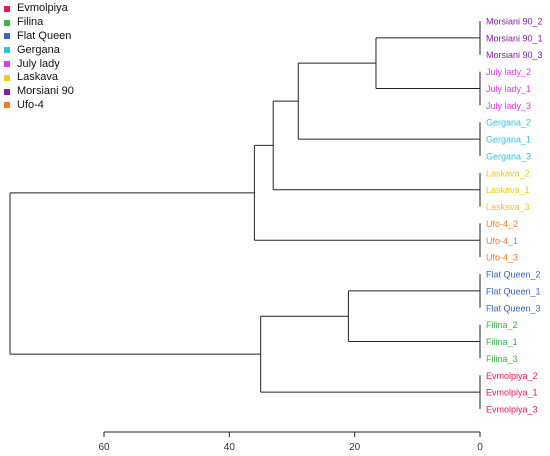 The height and width of the screenshot is (456, 550). Describe the element at coordinates (514, 38) in the screenshot. I see `leaf-label: Morsiani 90_1` at that location.